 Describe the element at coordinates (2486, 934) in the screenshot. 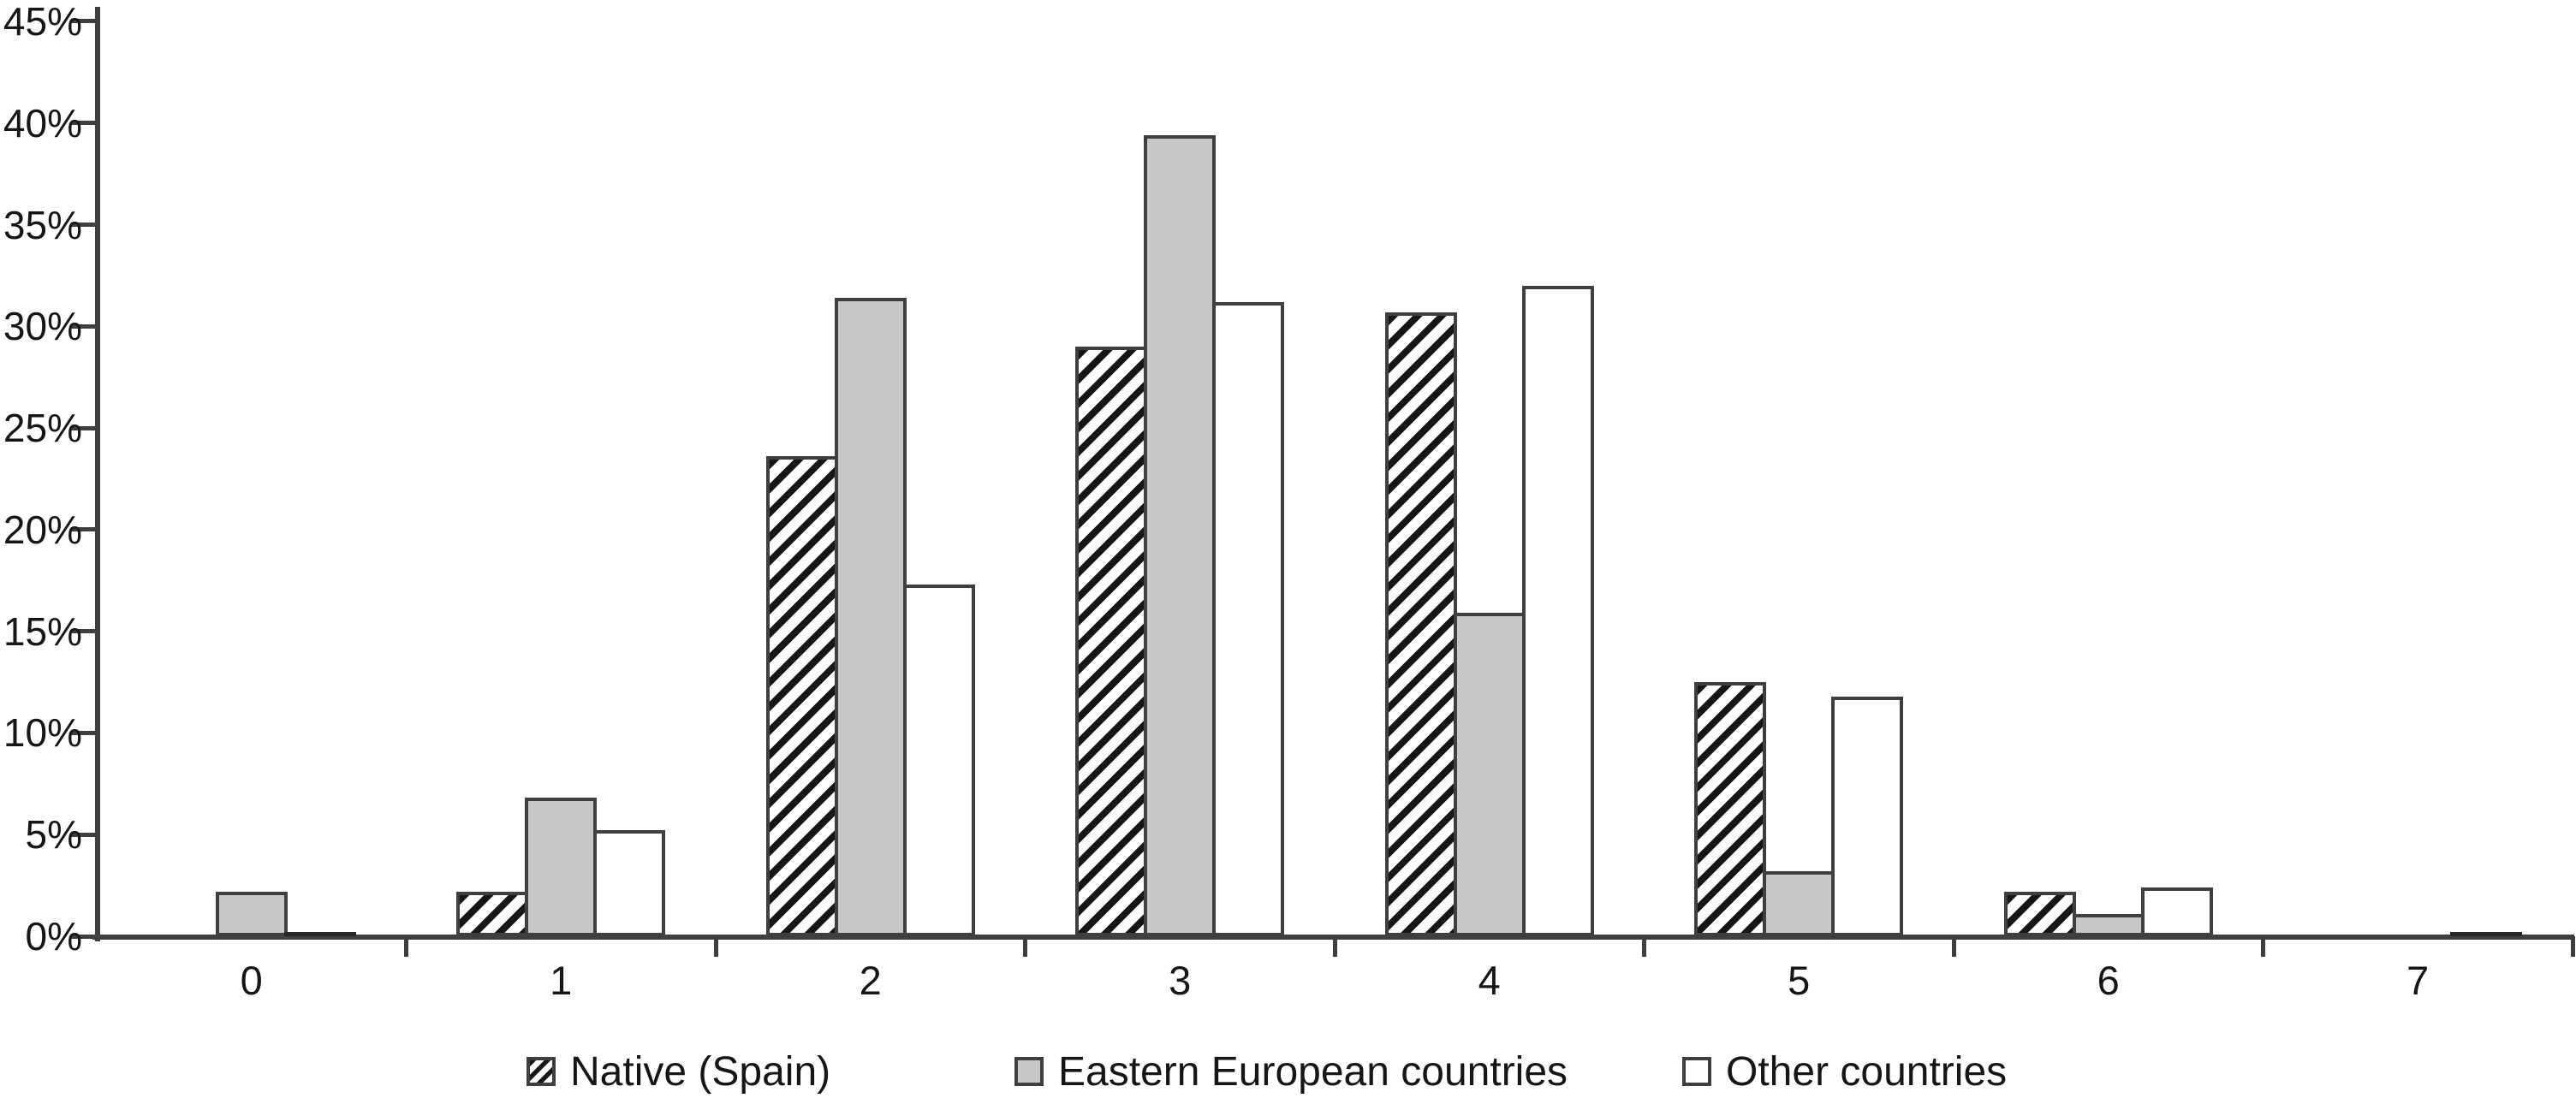

I see `bar-other-cat7` at that location.